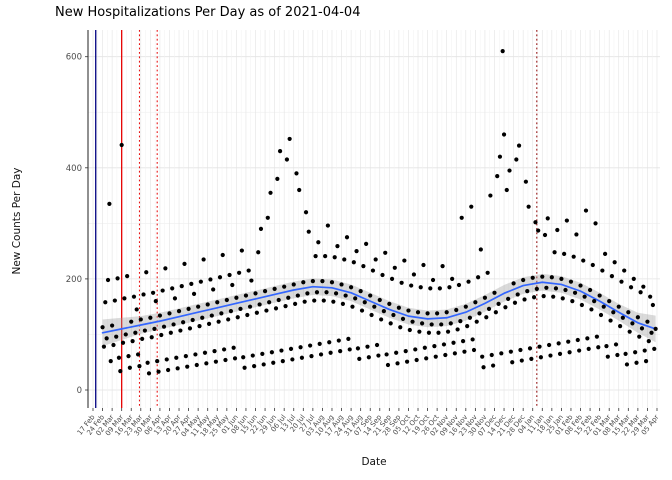 Image resolution: width=672 pixels, height=480 pixels. Describe the element at coordinates (74, 280) in the screenshot. I see `svg-text: 200` at that location.